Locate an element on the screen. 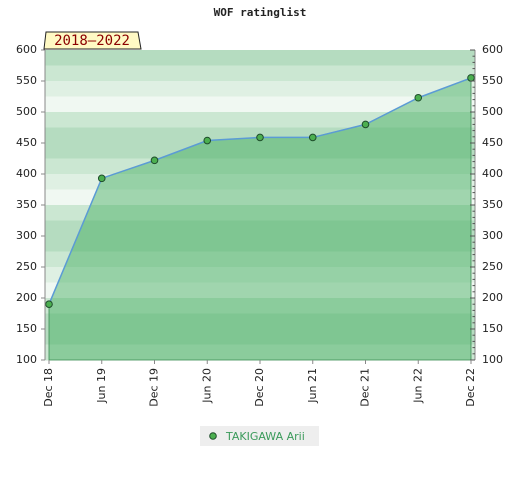  y2-tick-label: 100 is located at coordinates (492, 359).